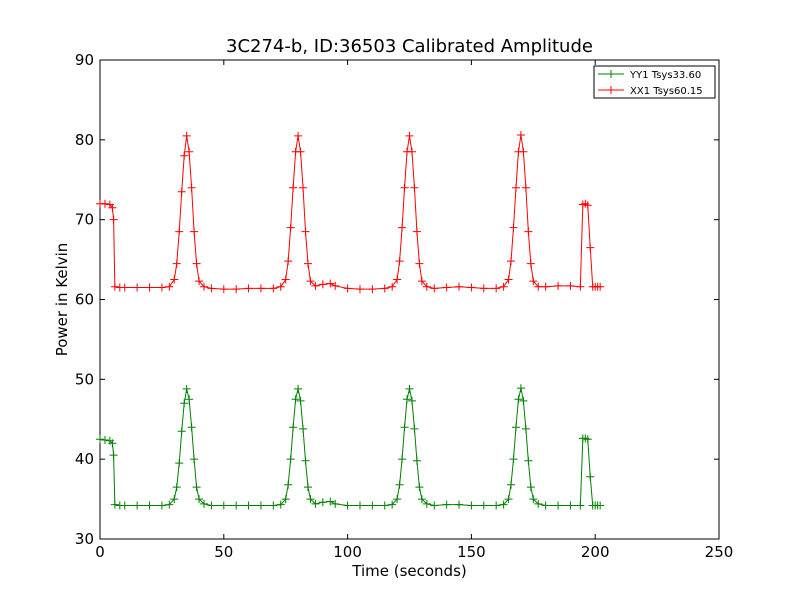  I want to click on y-tick-label: 70, so click(84, 220).